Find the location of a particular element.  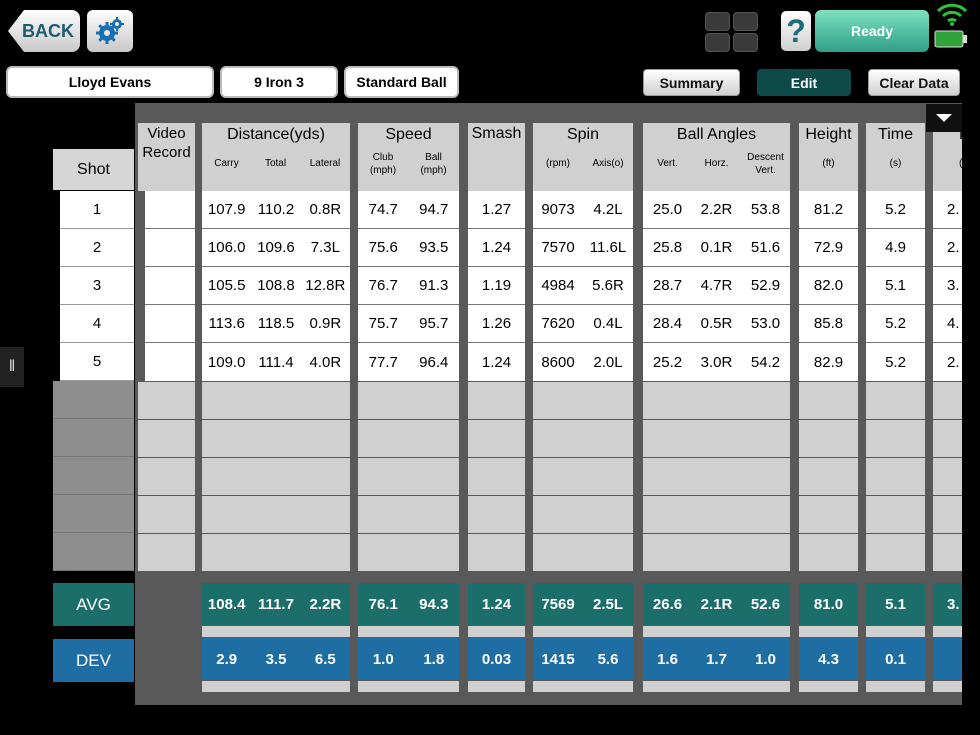

column-header-time: Time (s) is located at coordinates (895, 157).